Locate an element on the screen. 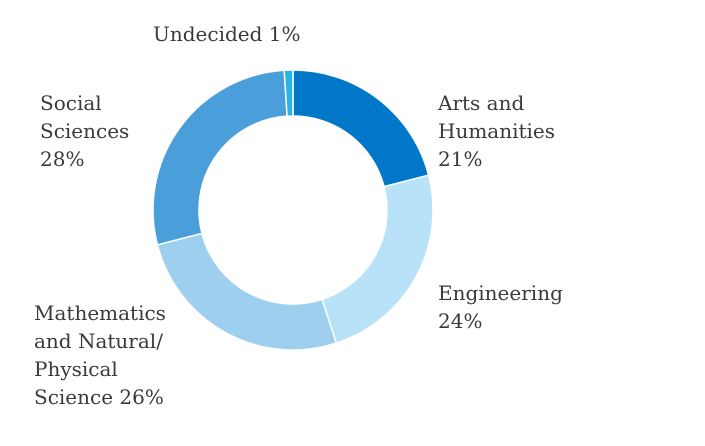 The width and height of the screenshot is (705, 446). slice-mathematics-and-natural-physical-science is located at coordinates (247, 291).